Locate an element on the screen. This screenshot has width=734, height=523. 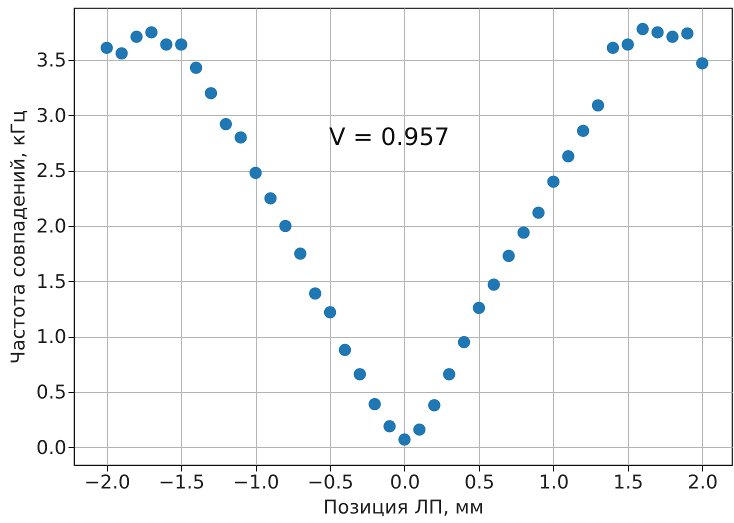
x-tick-label: 2.0 is located at coordinates (703, 483).